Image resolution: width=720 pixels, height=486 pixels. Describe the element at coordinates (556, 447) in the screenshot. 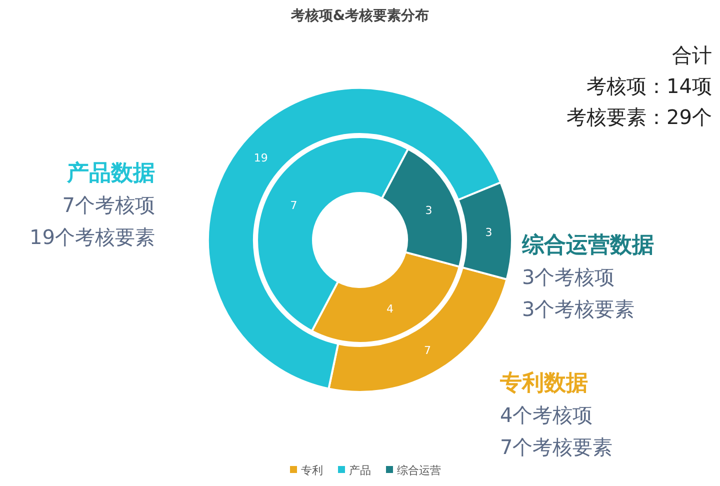

I see `text: 7个考核要素` at that location.